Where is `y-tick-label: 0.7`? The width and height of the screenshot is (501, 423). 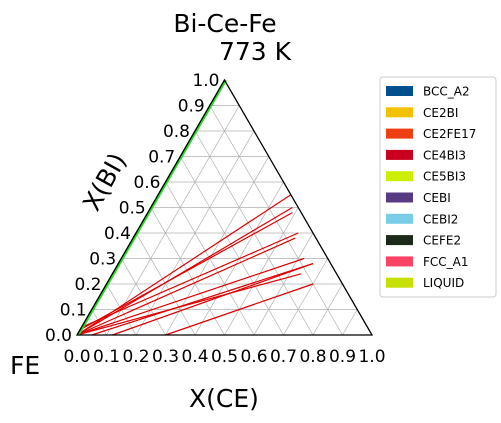
y-tick-label: 0.7 is located at coordinates (161, 158).